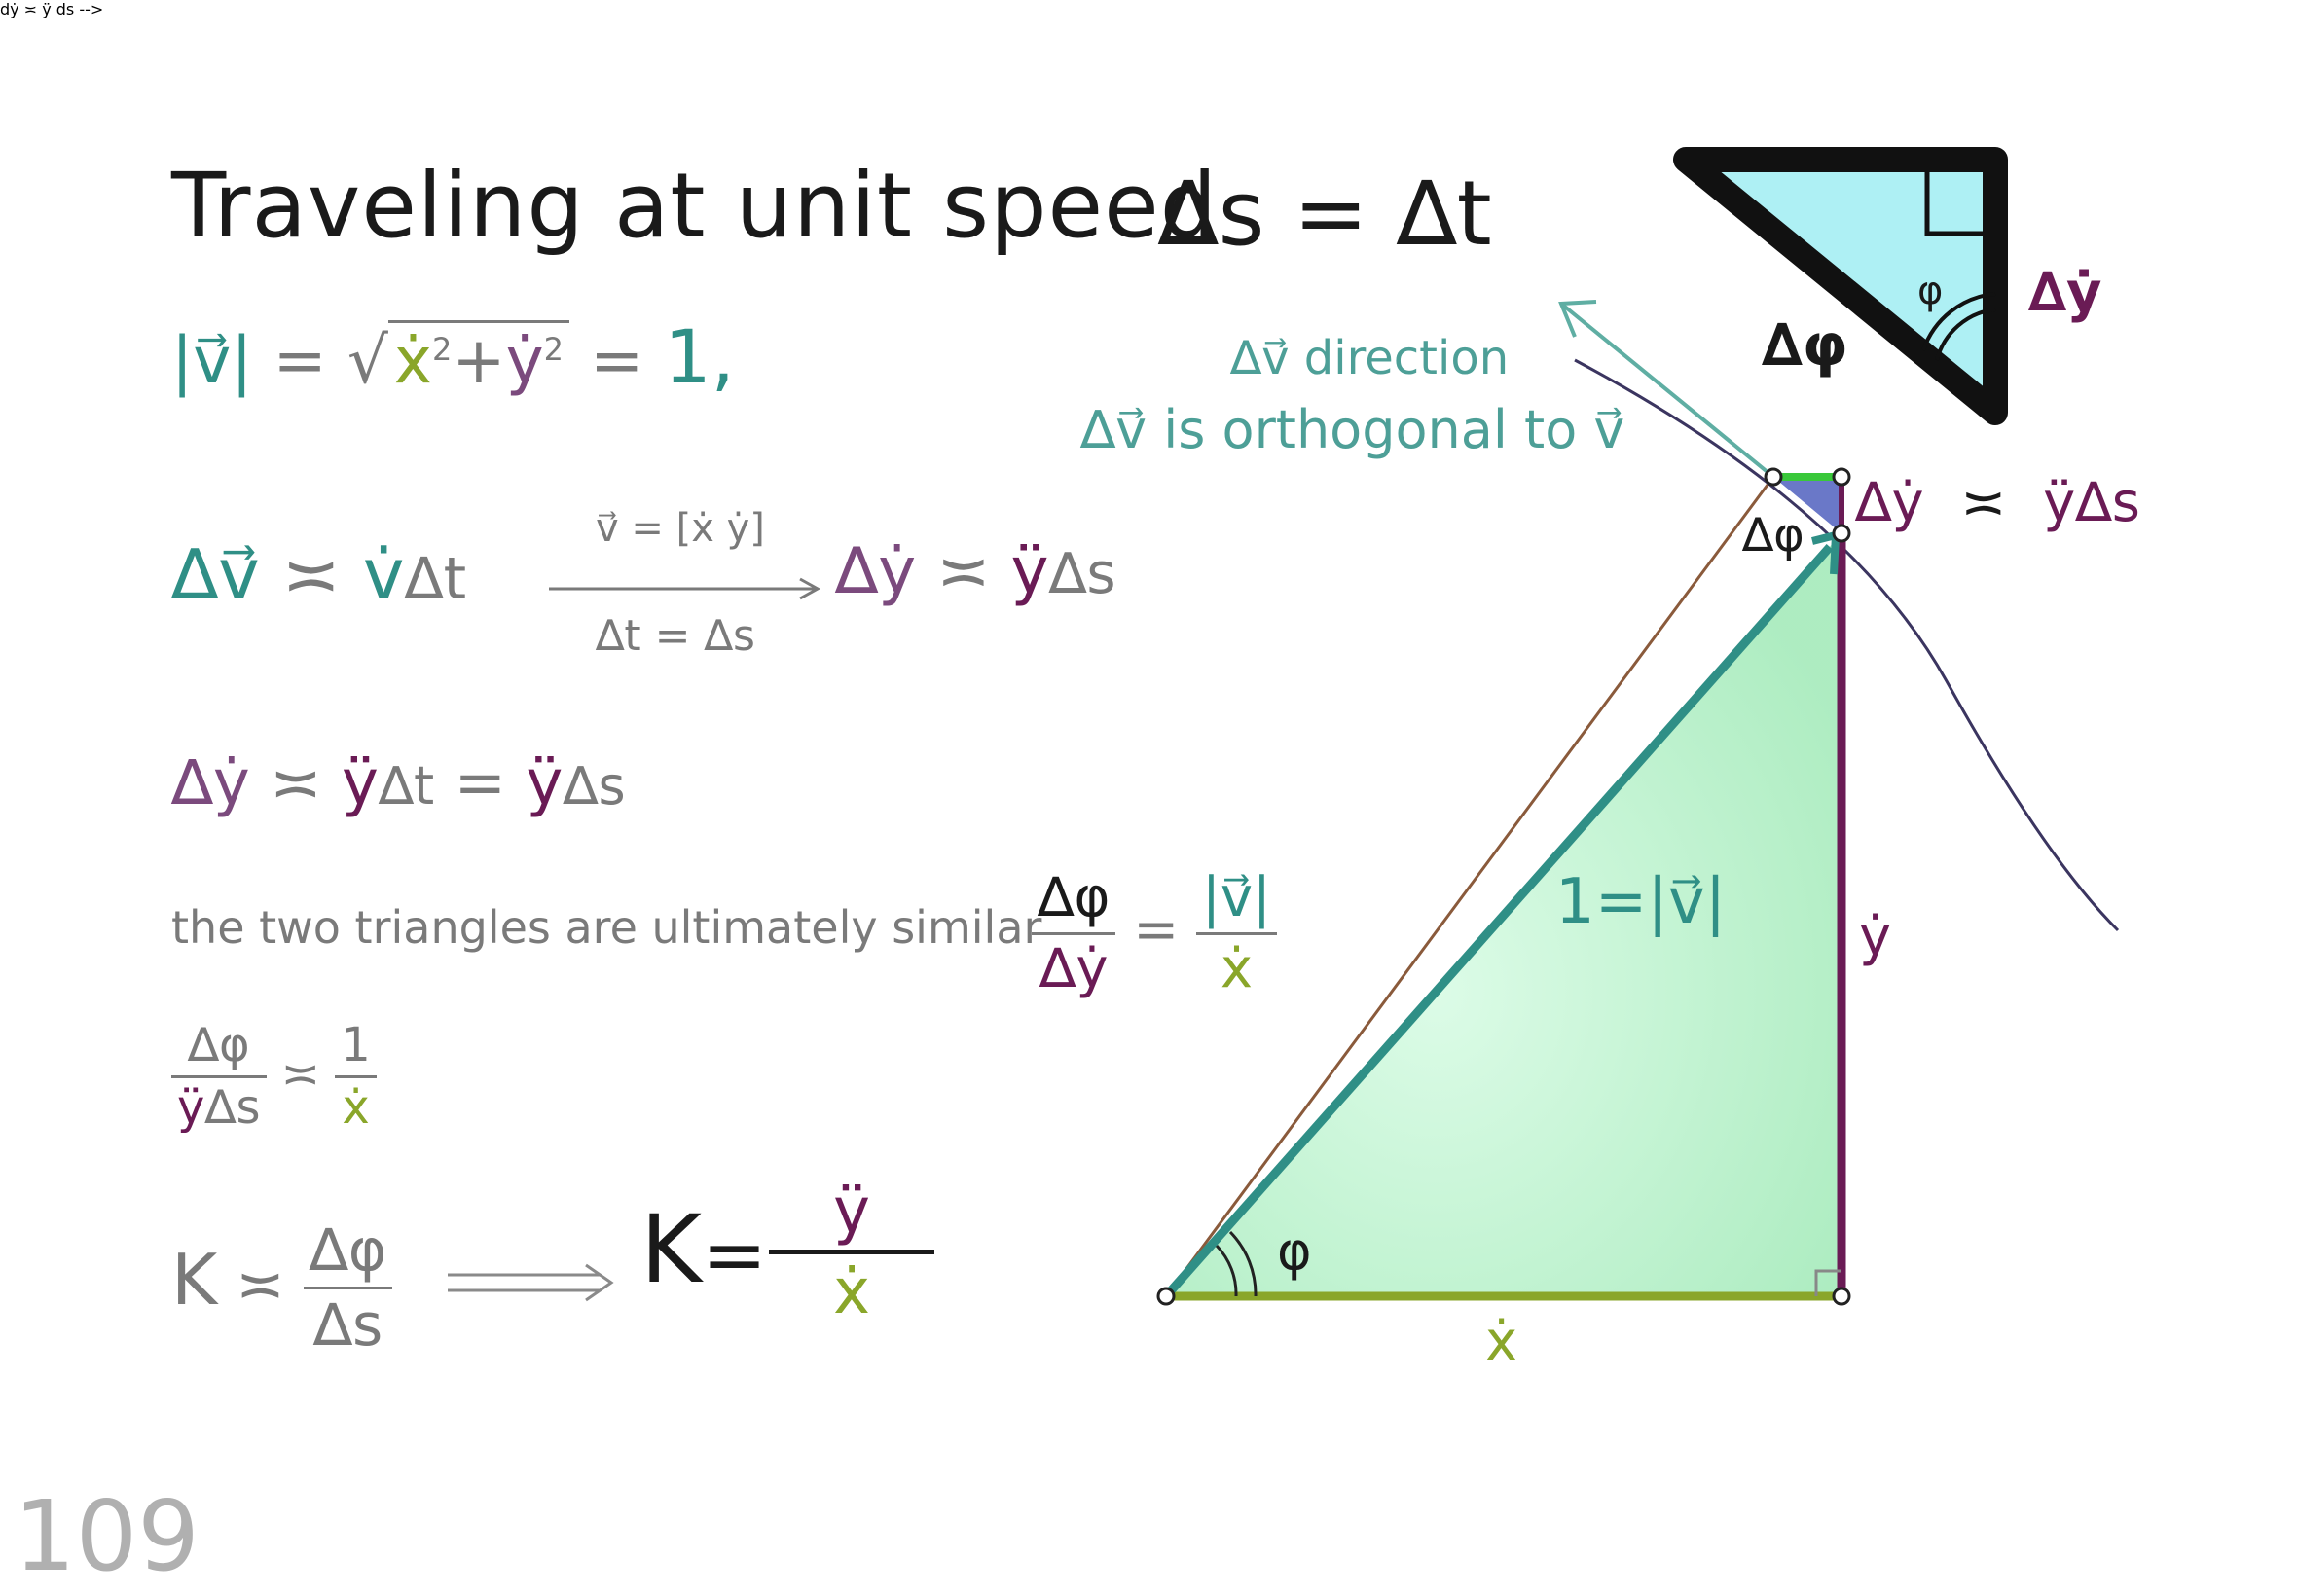 The image size is (2297, 1596). What do you see at coordinates (1074, 968) in the screenshot?
I see `similar-den-left: ∆ẏ` at bounding box center [1074, 968].